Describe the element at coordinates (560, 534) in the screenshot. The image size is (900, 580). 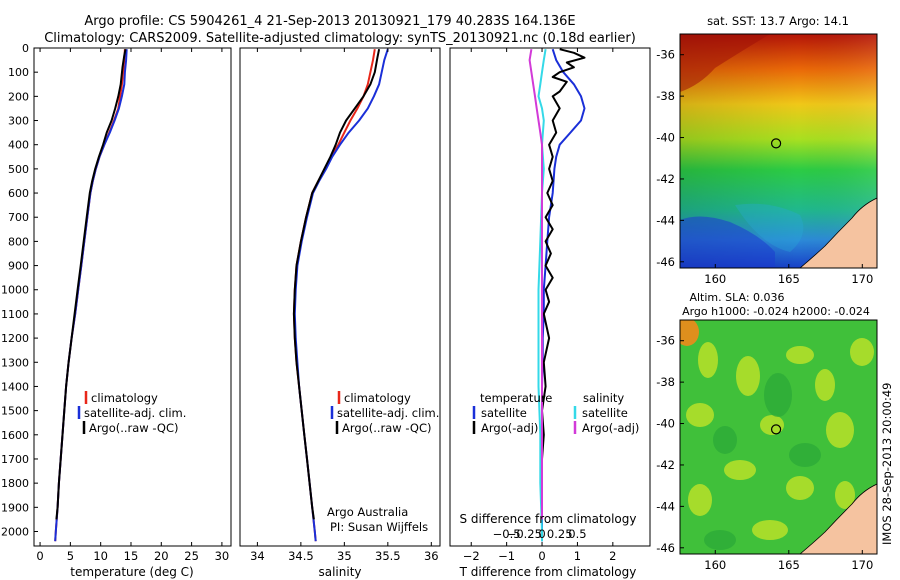
I see `s-difference-tick-label: 0.25` at that location.